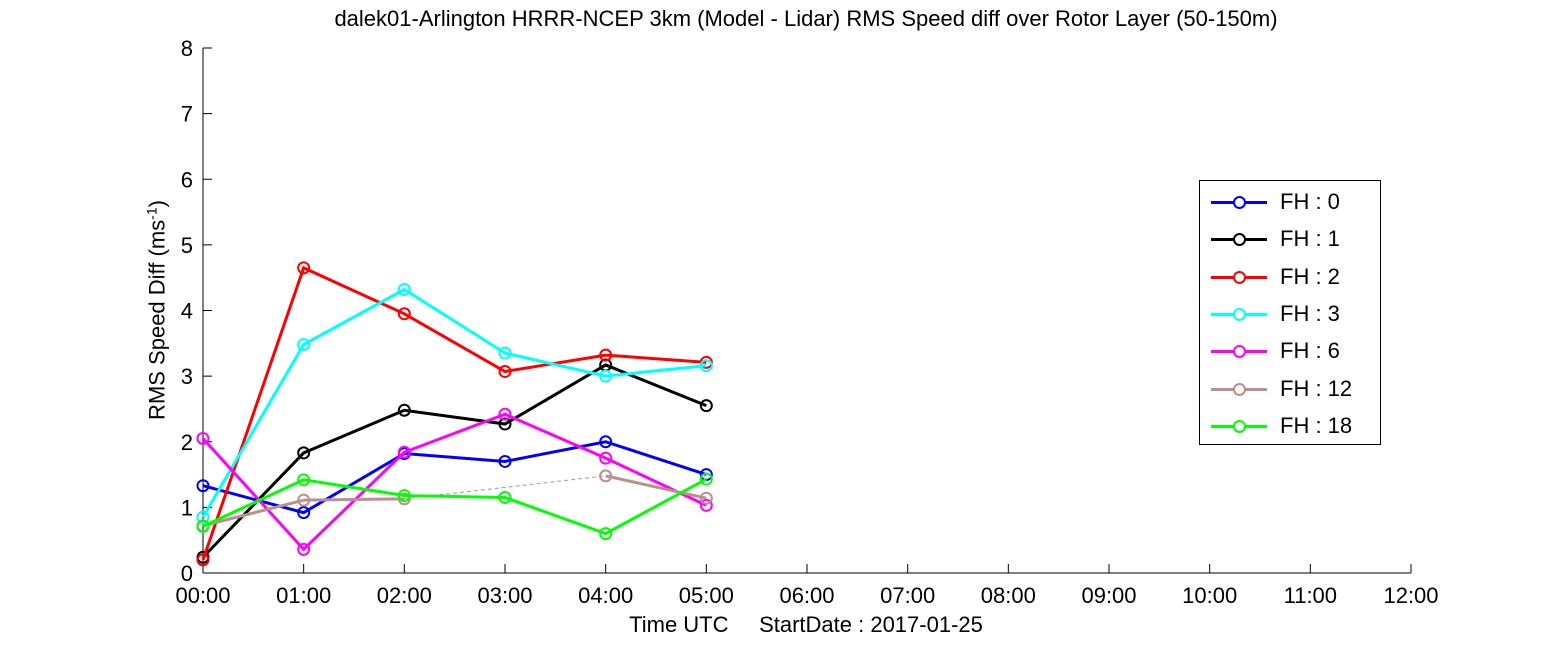  What do you see at coordinates (202, 595) in the screenshot?
I see `x-tick-label: 00:00` at bounding box center [202, 595].